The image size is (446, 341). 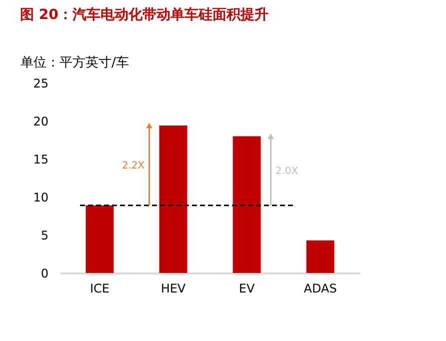 I want to click on y-axis-title: 单位：平方英寸/车, so click(x=74, y=62).